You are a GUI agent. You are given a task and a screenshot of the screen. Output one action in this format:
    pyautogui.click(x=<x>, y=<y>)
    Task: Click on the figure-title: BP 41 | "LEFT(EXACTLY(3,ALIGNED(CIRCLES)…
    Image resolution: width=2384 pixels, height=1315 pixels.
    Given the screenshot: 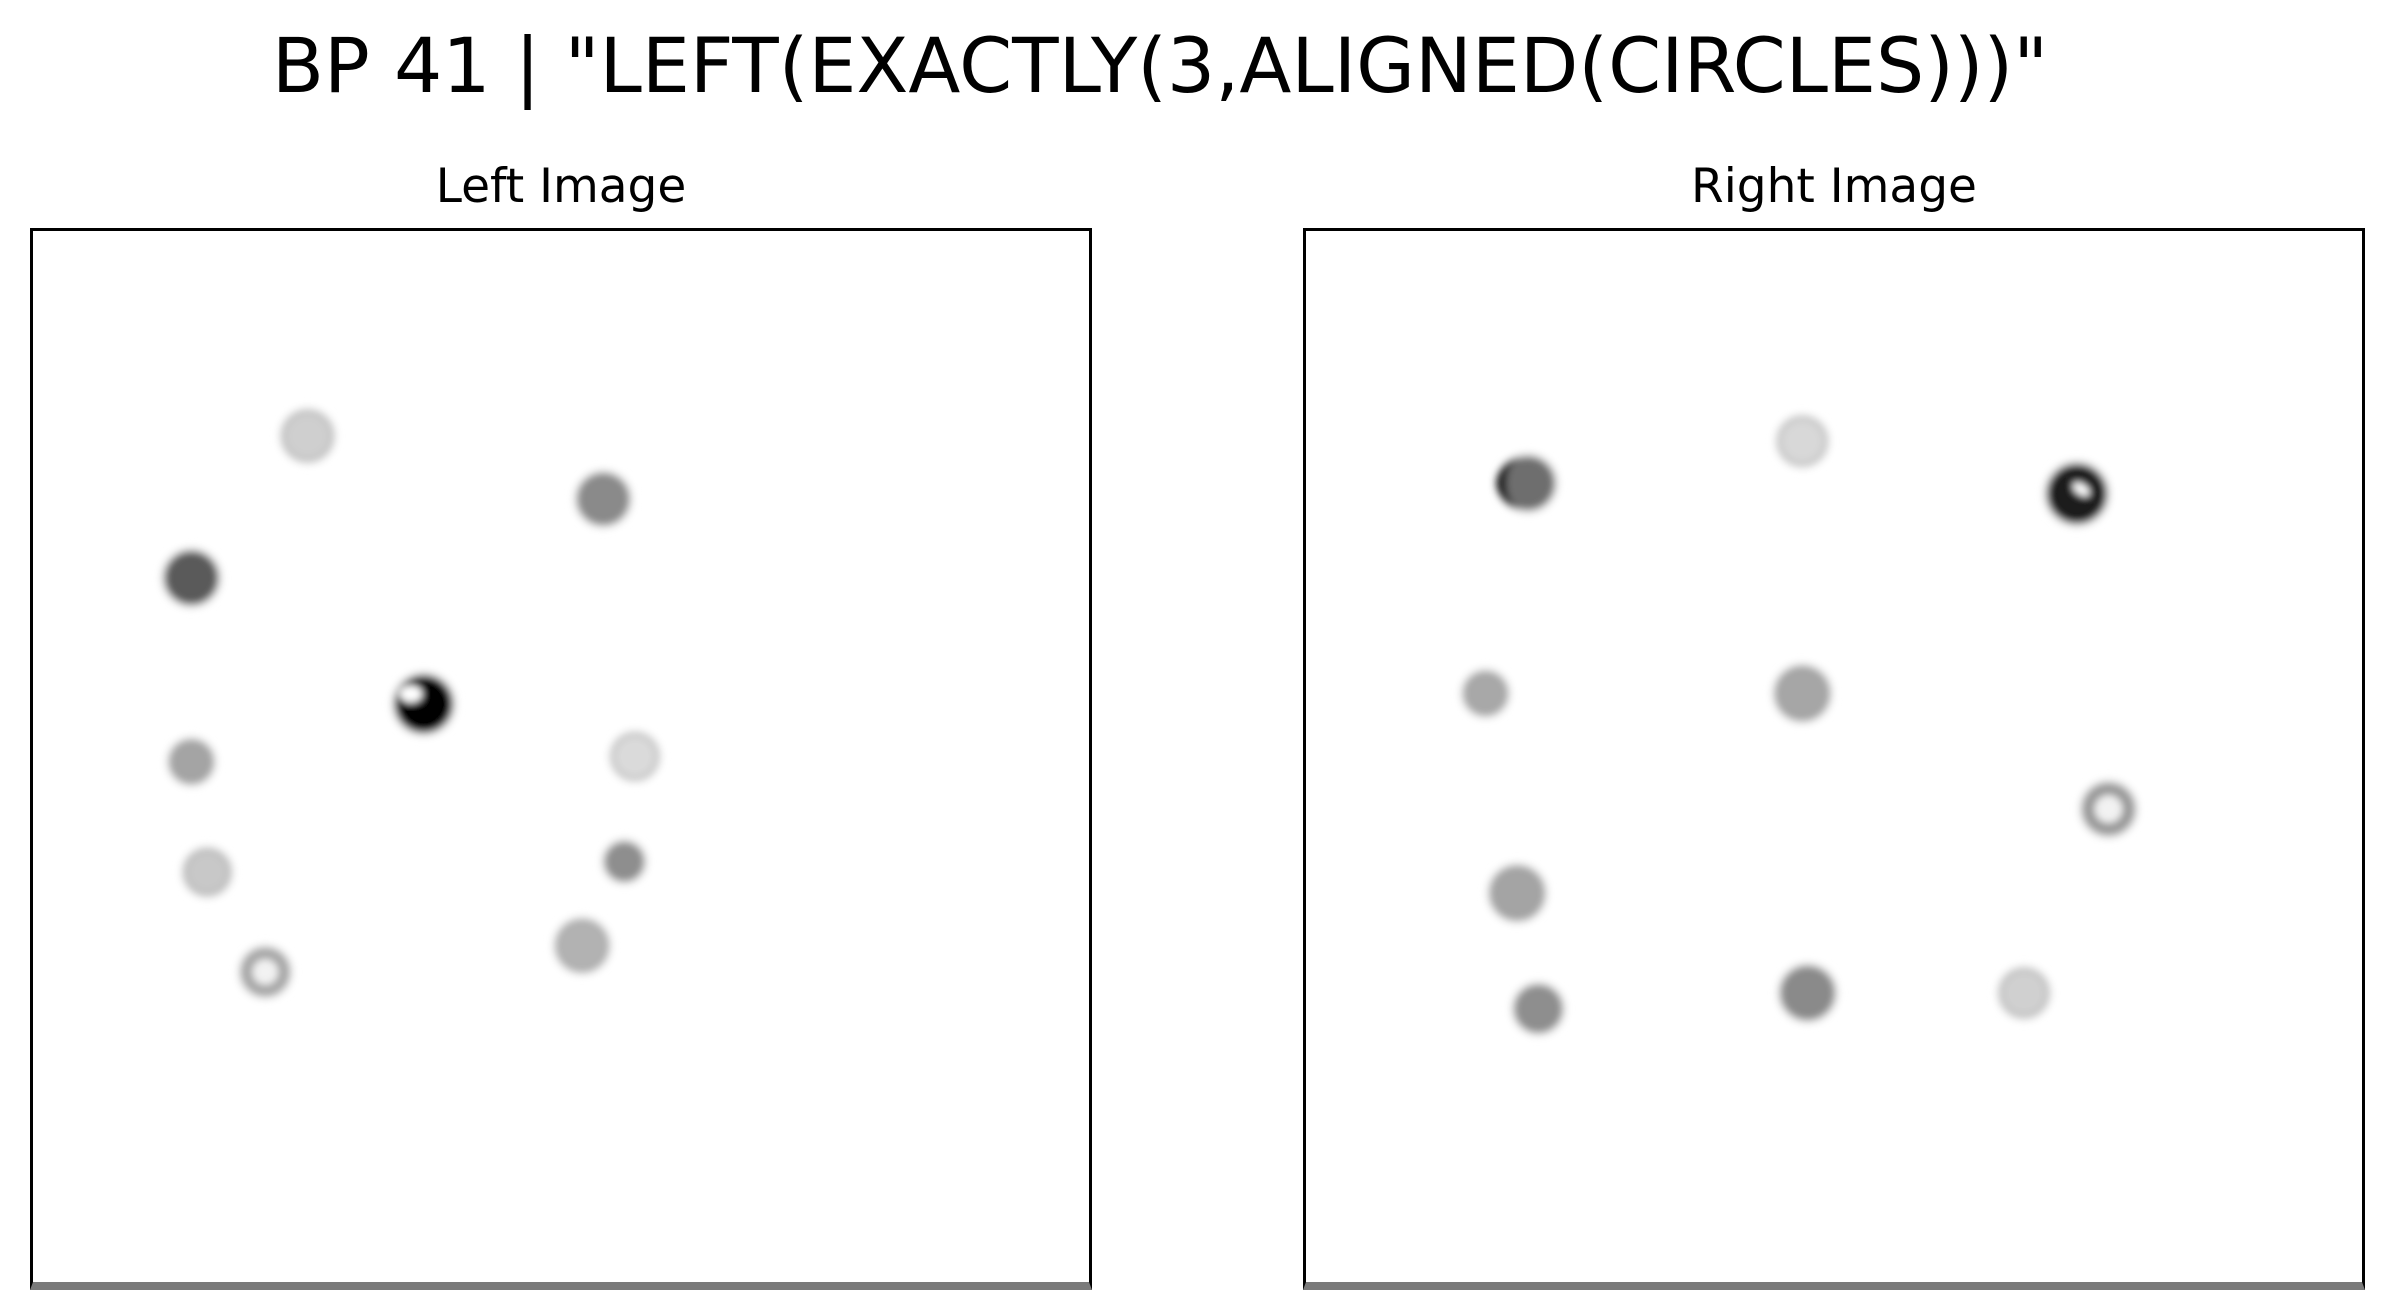 What is the action you would take?
    pyautogui.click(x=1160, y=65)
    